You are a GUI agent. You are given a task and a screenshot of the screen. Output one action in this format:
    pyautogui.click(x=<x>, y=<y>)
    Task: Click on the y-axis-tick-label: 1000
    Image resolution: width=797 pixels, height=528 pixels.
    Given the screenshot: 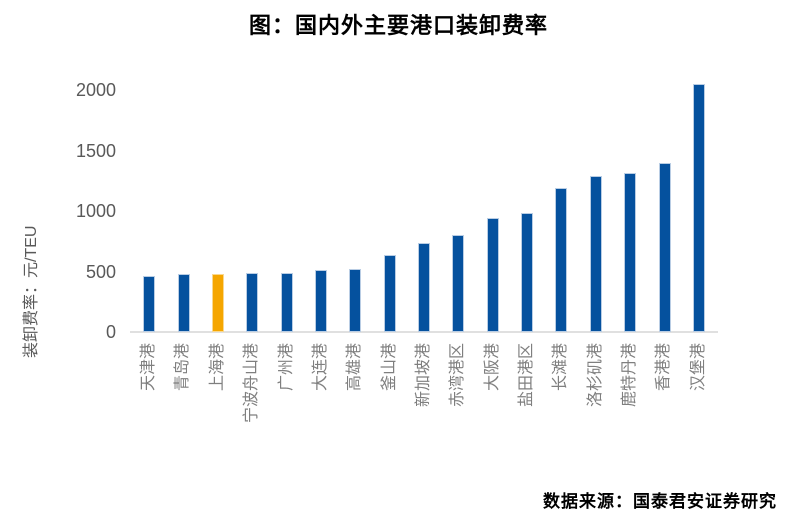 What is the action you would take?
    pyautogui.click(x=95, y=211)
    